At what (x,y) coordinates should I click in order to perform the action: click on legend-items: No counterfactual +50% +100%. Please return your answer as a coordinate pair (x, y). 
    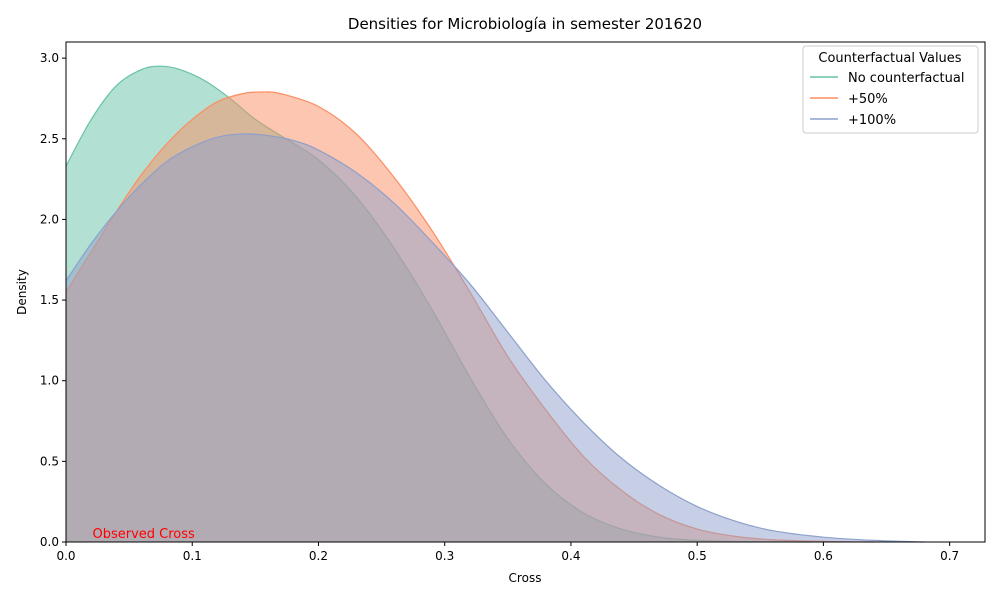
    Looking at the image, I should click on (887, 99).